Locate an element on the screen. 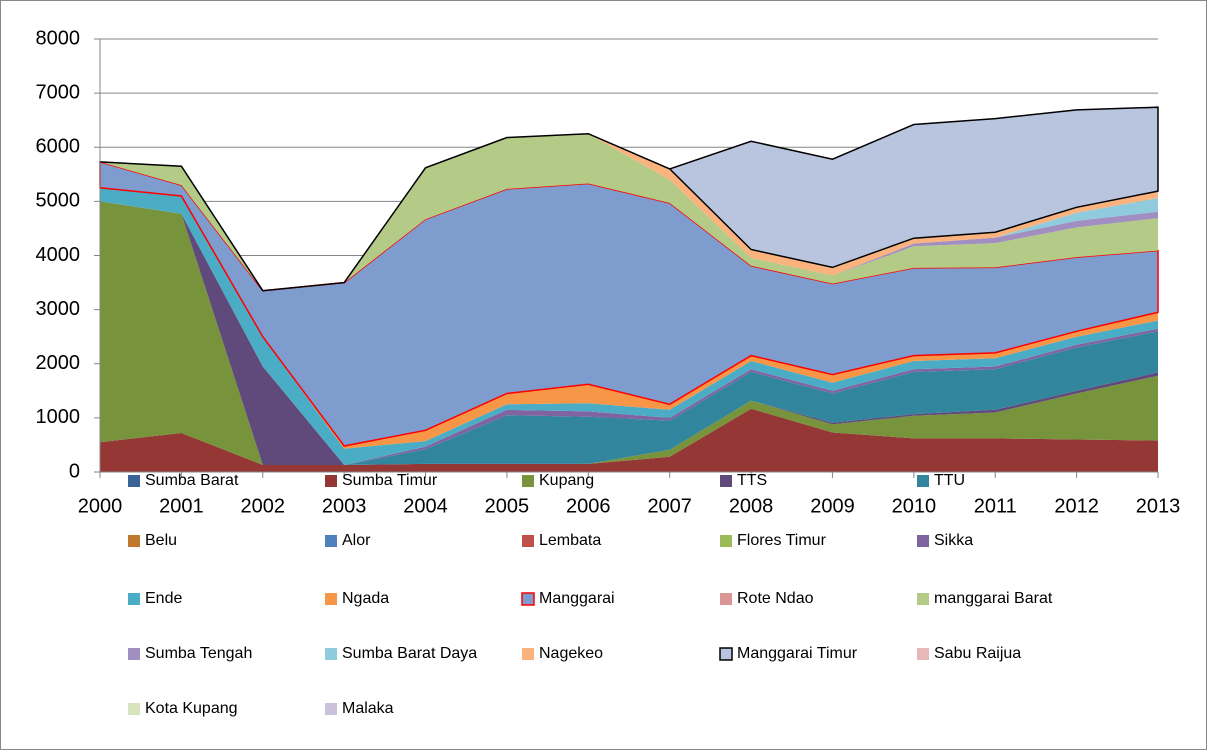 The image size is (1208, 756). legend-label: TTS is located at coordinates (752, 480).